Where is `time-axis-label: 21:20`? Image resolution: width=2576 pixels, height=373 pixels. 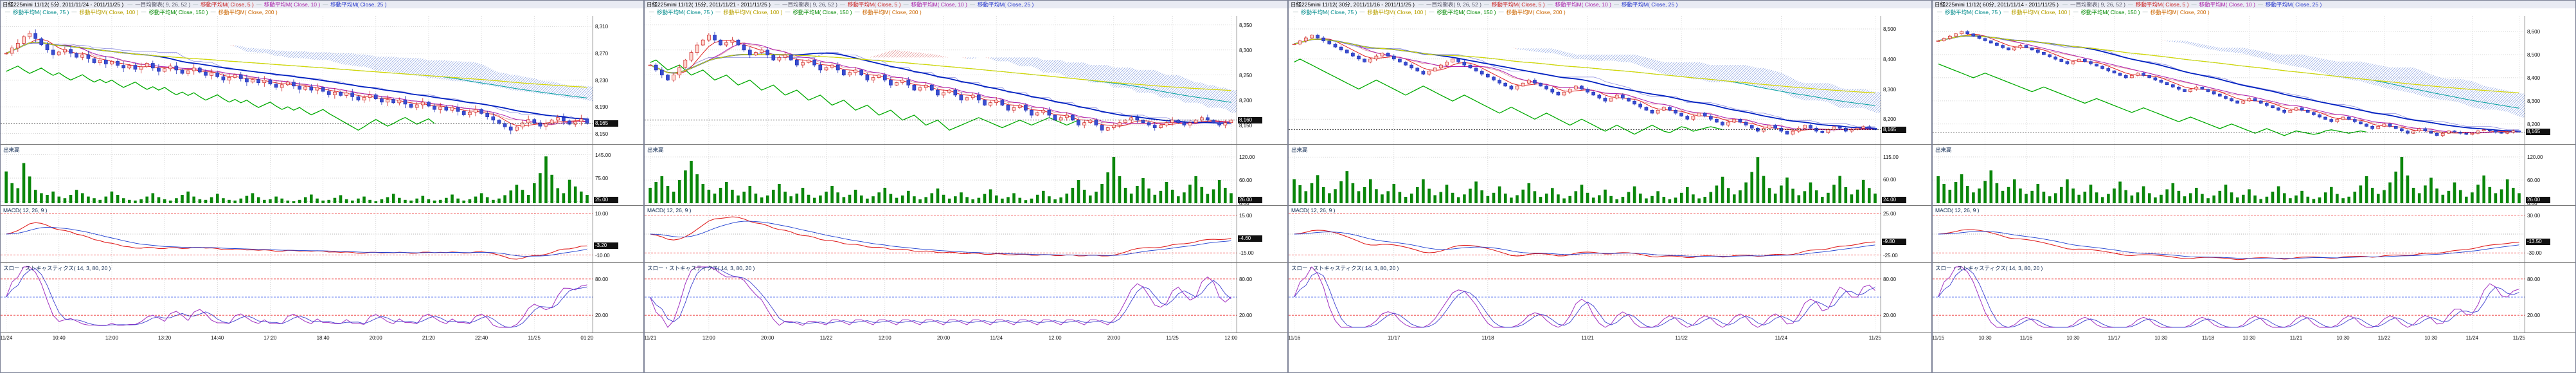 time-axis-label: 21:20 is located at coordinates (428, 338).